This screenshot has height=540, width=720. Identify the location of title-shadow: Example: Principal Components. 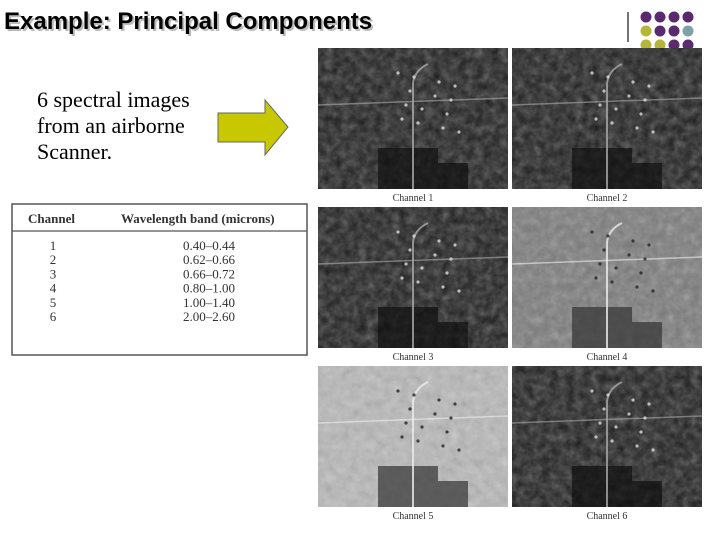
(190, 23).